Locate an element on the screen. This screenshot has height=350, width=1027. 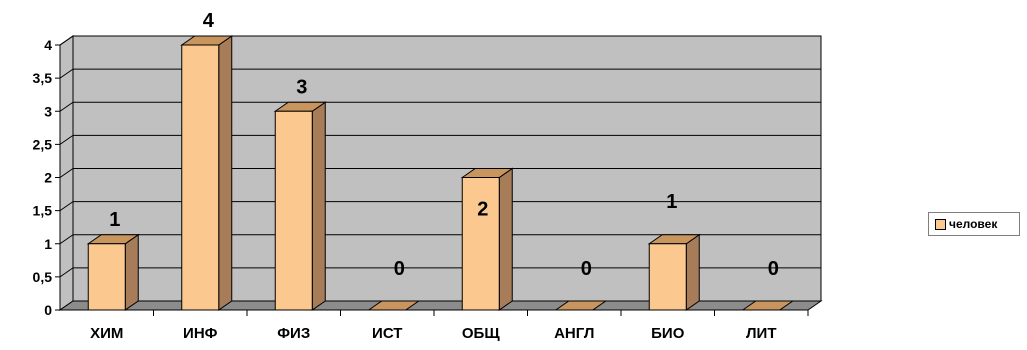
y-tick-label: 1,5 is located at coordinates (43, 211).